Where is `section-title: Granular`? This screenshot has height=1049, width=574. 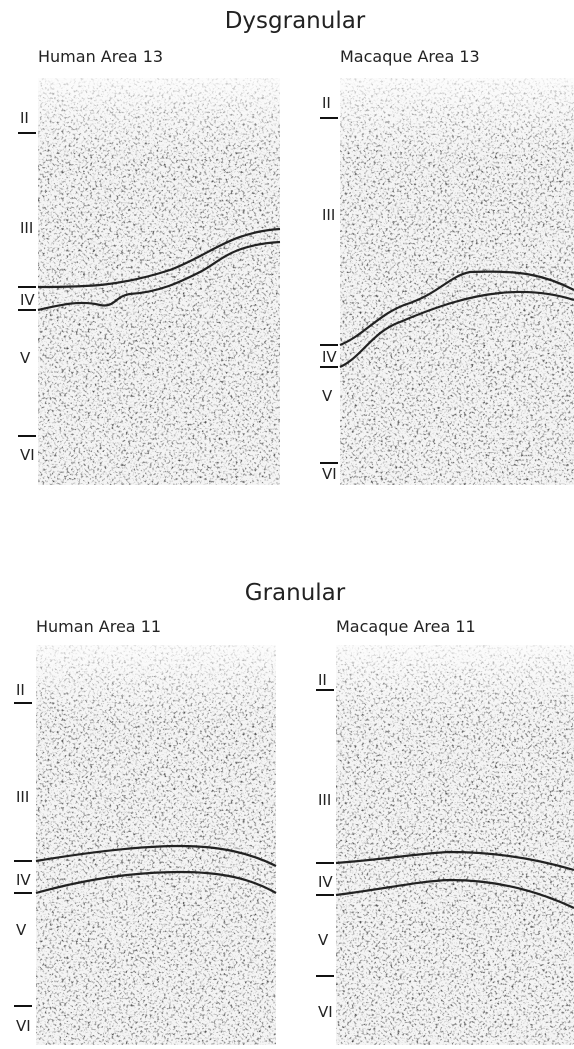 section-title: Granular is located at coordinates (295, 593).